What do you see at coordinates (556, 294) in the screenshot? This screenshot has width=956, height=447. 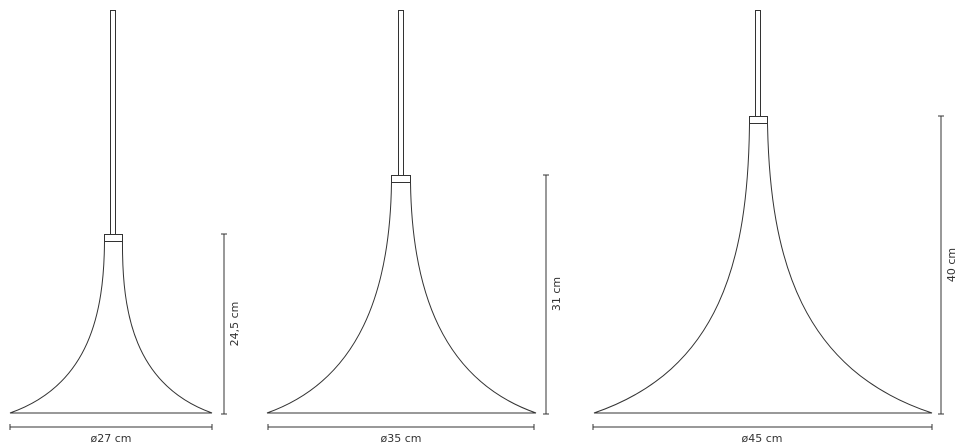 I see `height-label: 31 cm` at bounding box center [556, 294].